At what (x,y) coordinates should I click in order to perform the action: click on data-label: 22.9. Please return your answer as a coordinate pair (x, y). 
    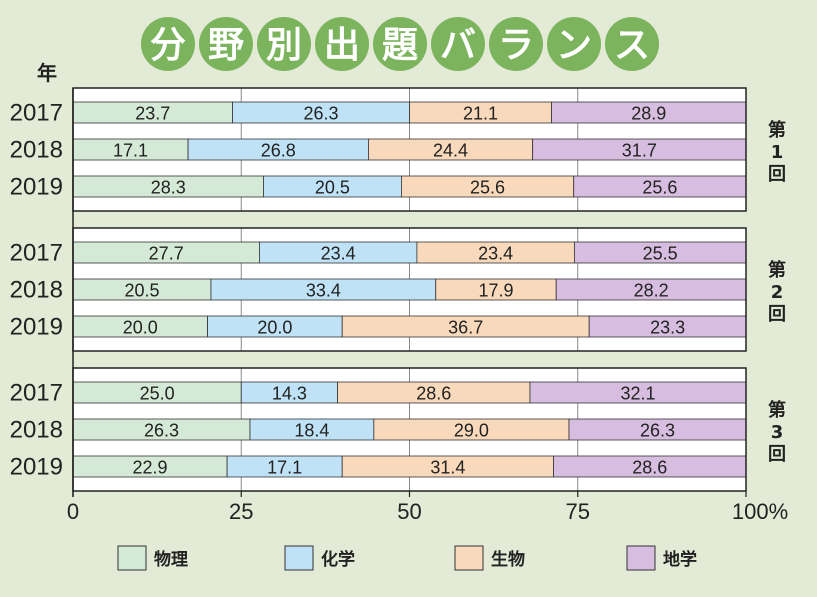
    Looking at the image, I should click on (150, 468).